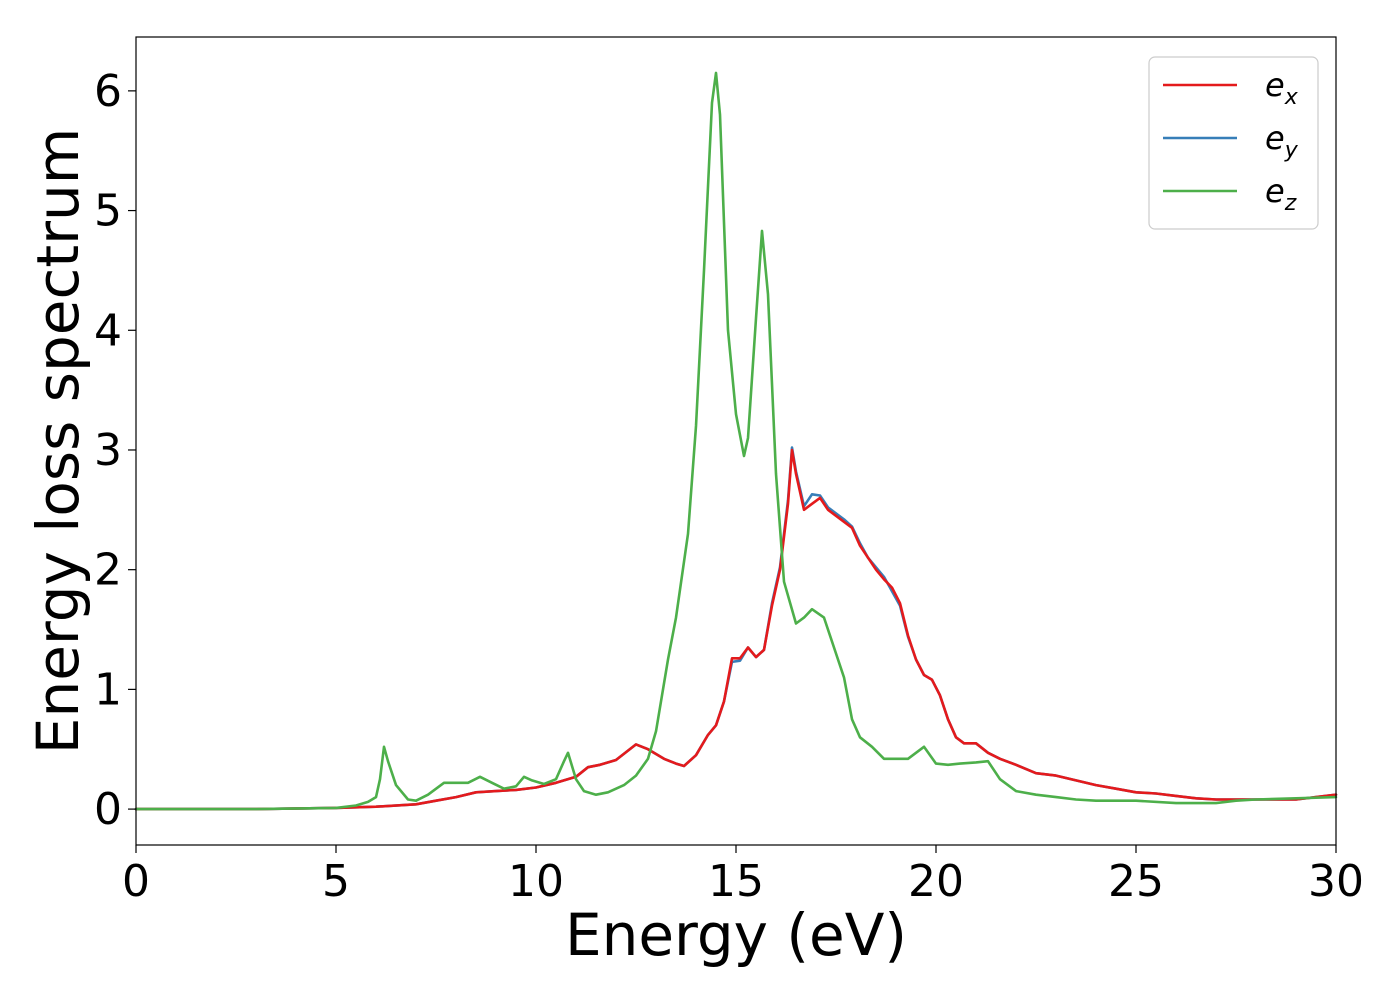 Image resolution: width=1400 pixels, height=1000 pixels. I want to click on x-axis: 0 5 10 15 20 25 30, so click(743, 876).